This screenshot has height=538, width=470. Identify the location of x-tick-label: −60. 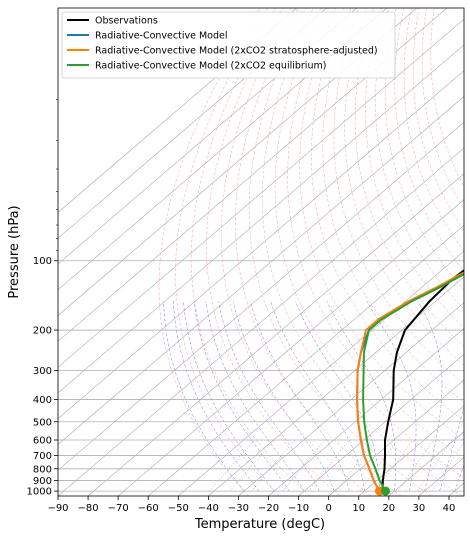
(148, 508).